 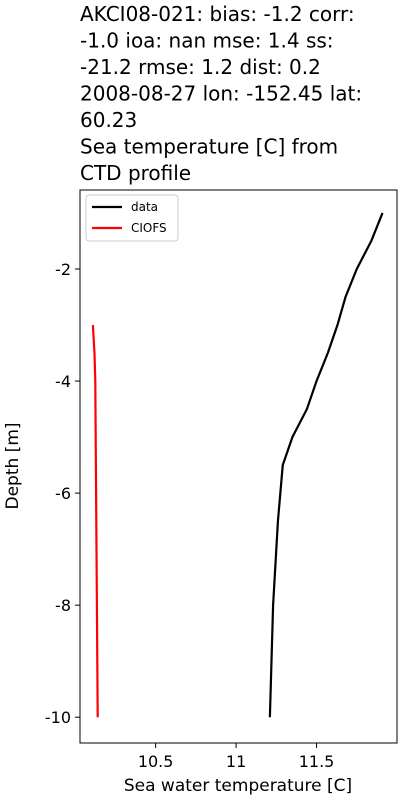 What do you see at coordinates (95, 521) in the screenshot?
I see `data-line` at bounding box center [95, 521].